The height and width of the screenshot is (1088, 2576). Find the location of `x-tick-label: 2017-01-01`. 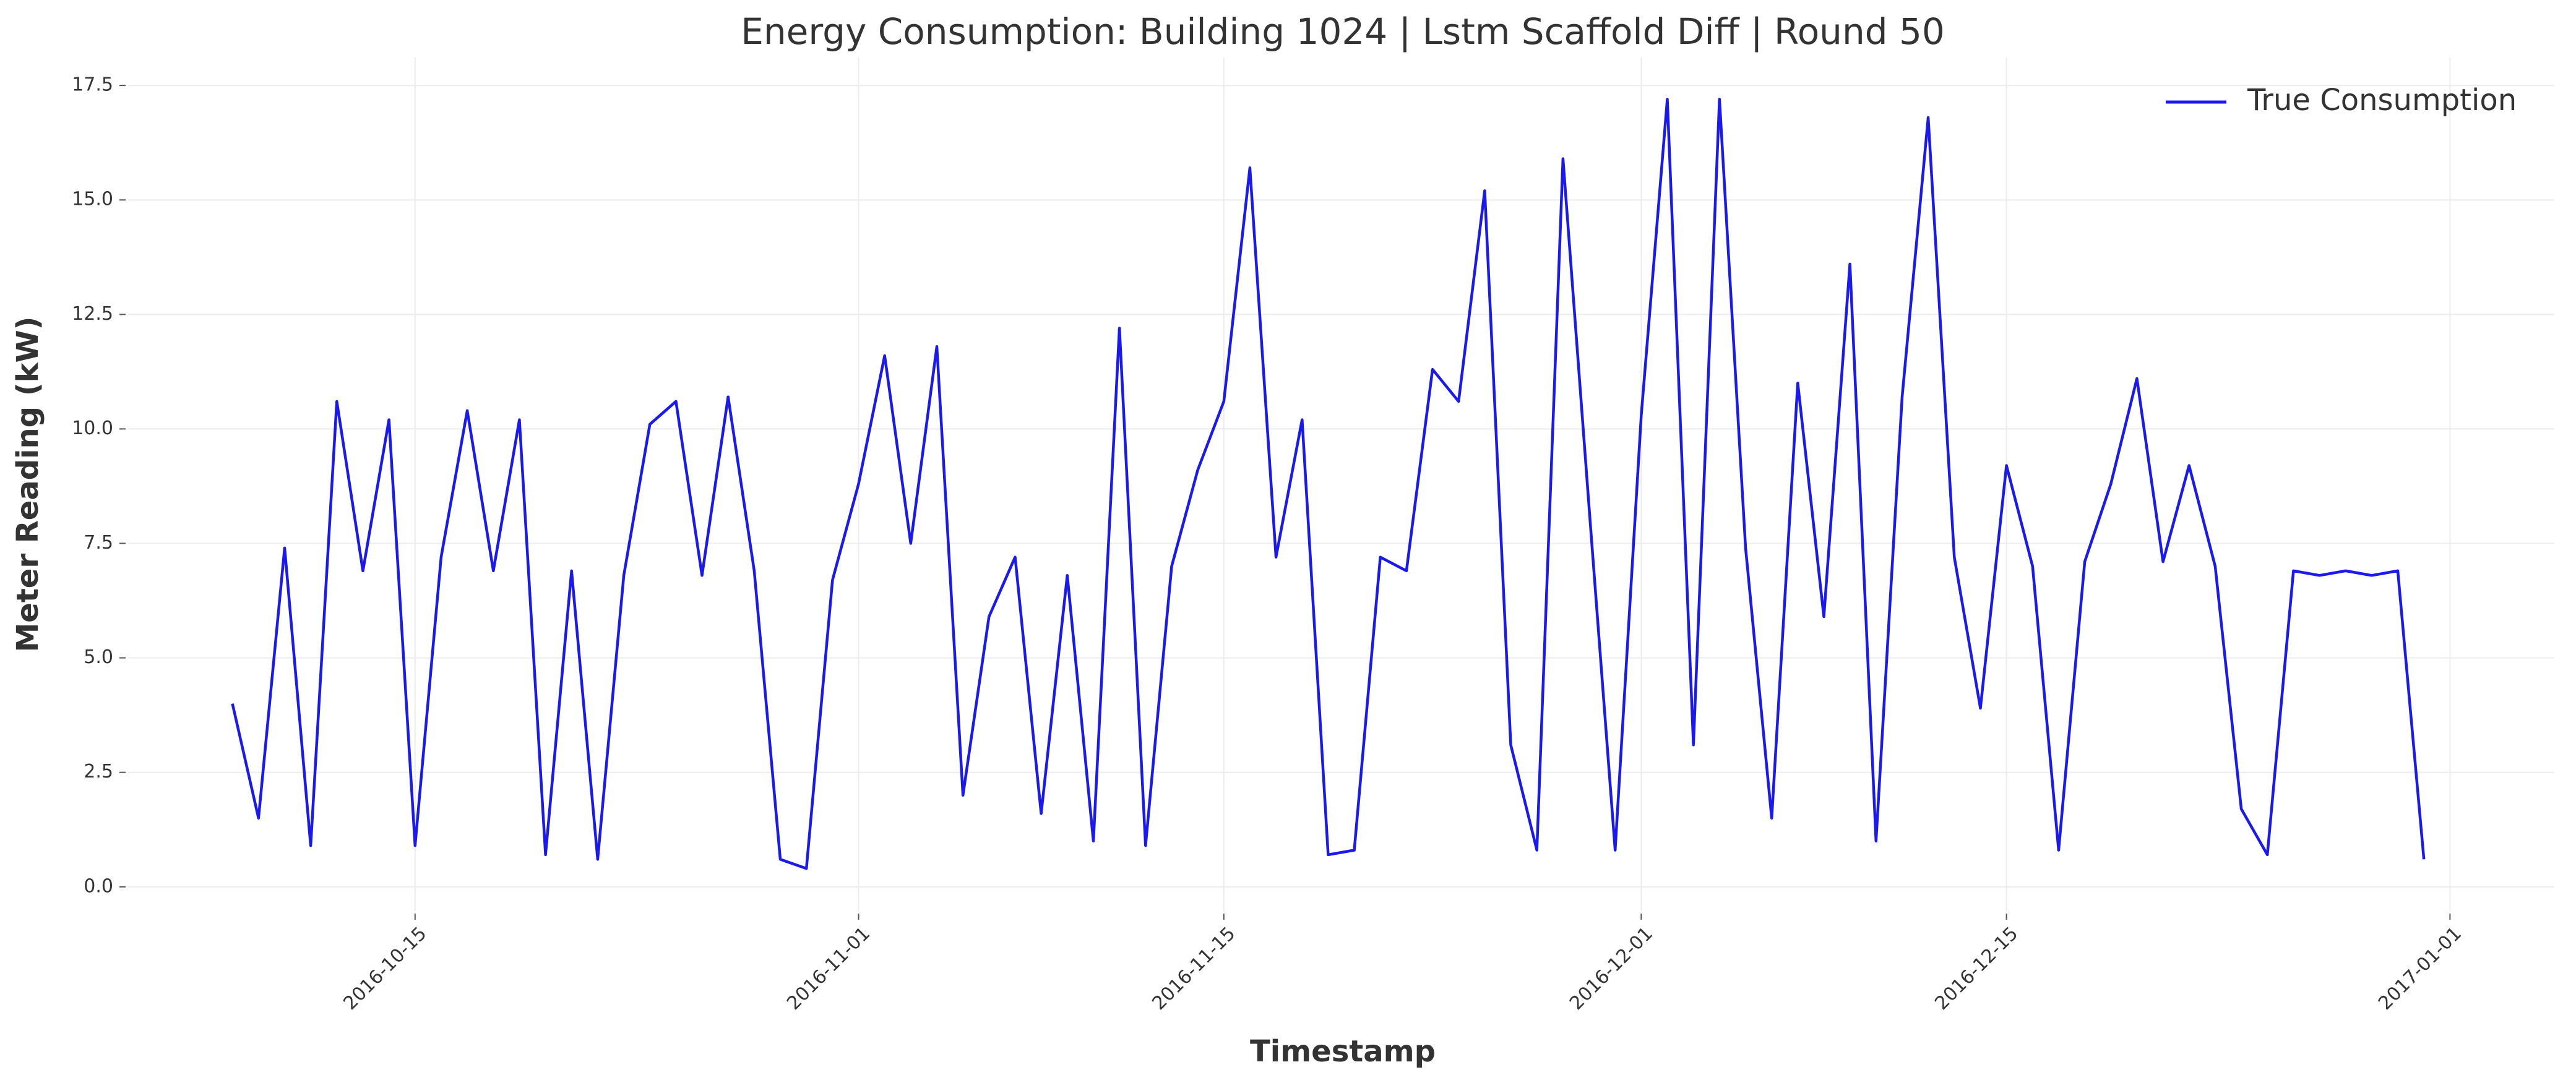

x-tick-label: 2017-01-01 is located at coordinates (2420, 968).